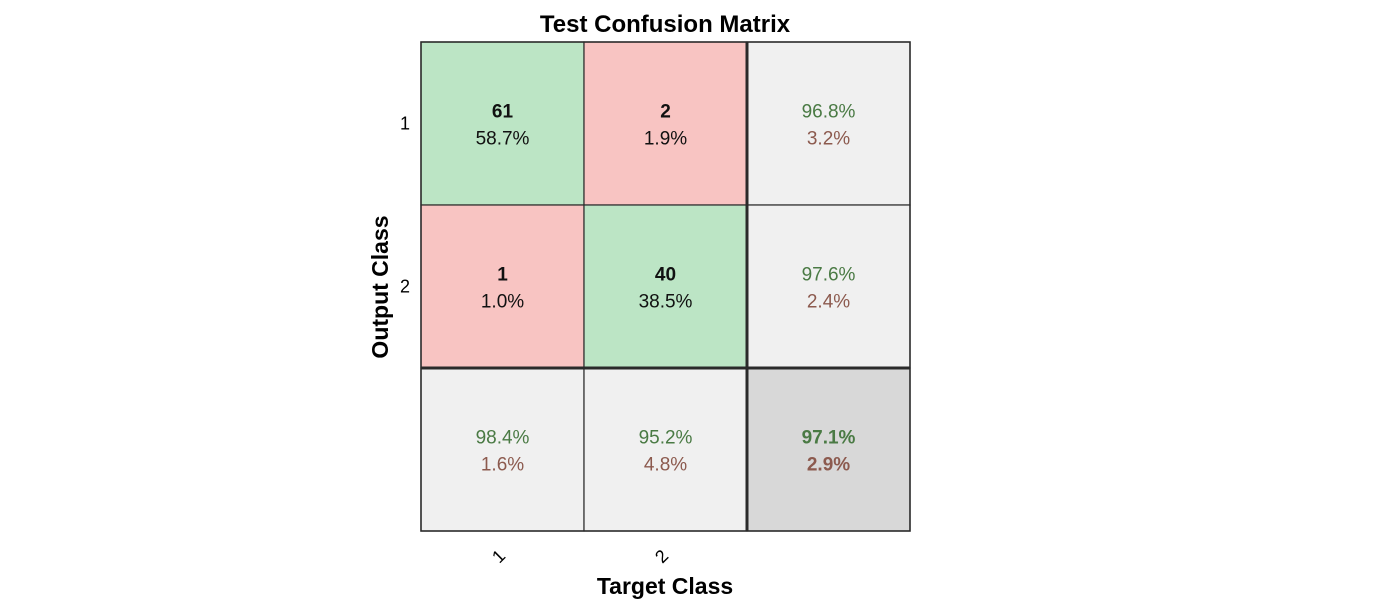 The height and width of the screenshot is (616, 1400). Describe the element at coordinates (503, 438) in the screenshot. I see `column-summary-top: 98.4%` at that location.